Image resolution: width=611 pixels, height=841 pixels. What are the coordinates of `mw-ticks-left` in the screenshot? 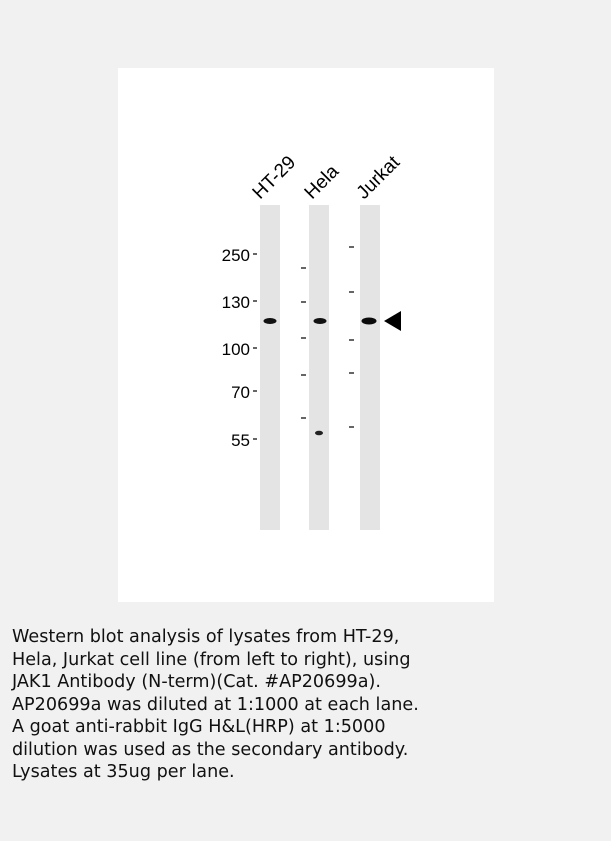 It's located at (255, 346).